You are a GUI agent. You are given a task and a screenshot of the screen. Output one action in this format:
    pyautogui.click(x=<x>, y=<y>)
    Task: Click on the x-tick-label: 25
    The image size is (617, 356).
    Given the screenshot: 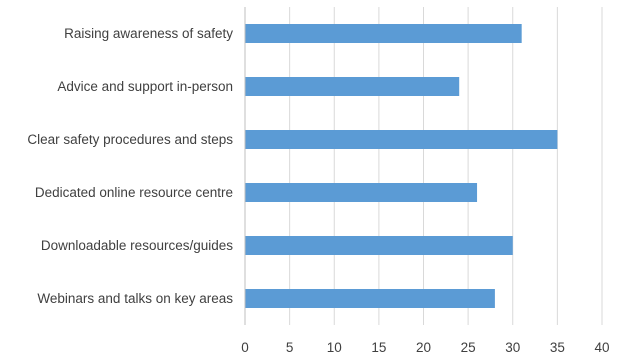 What is the action you would take?
    pyautogui.click(x=468, y=347)
    